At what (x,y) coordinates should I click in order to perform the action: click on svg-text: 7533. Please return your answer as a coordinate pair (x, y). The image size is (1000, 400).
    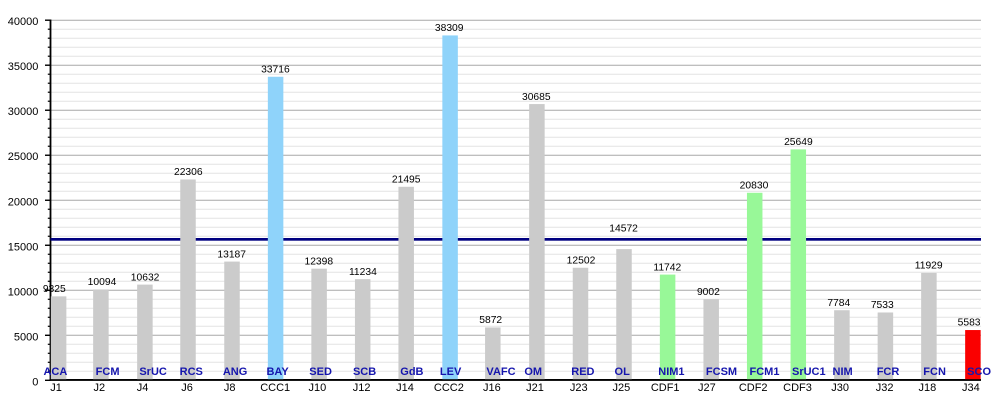
    Looking at the image, I should click on (882, 305).